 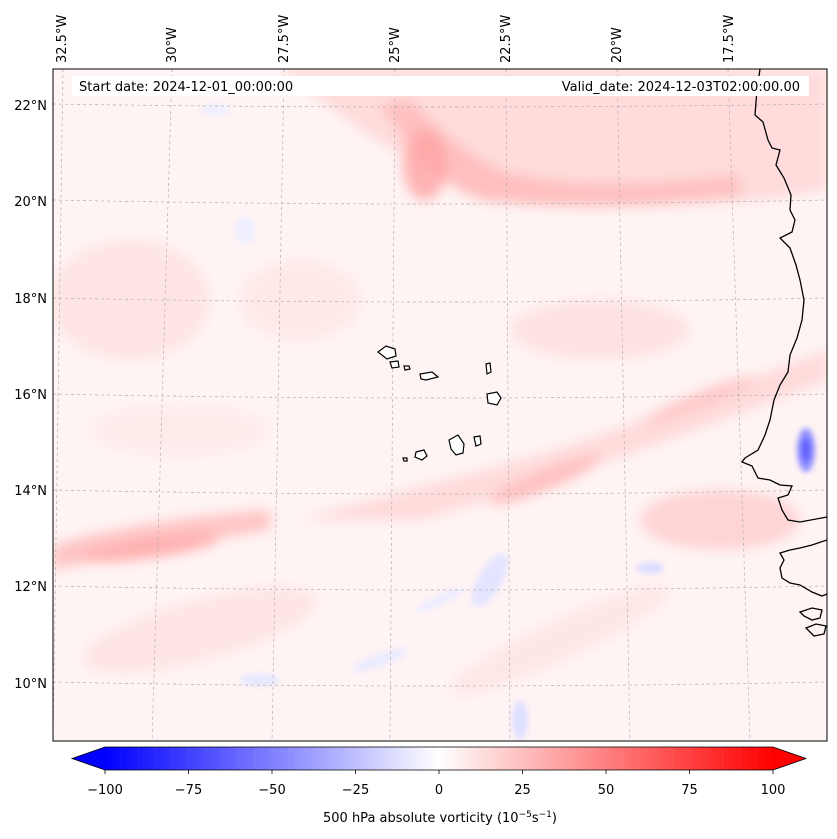 What do you see at coordinates (30, 684) in the screenshot?
I see `lat-label: 10°N` at bounding box center [30, 684].